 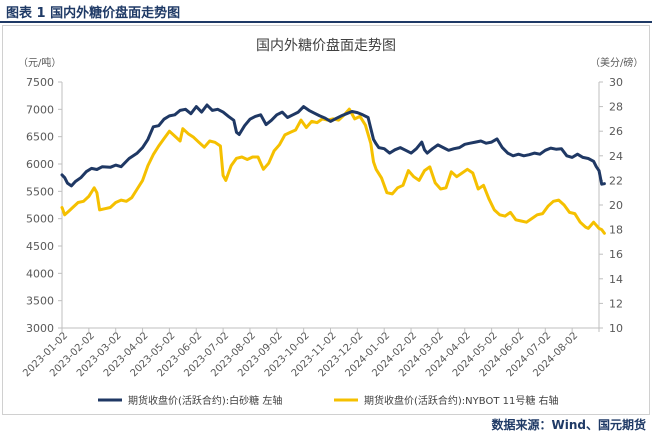 What do you see at coordinates (40, 82) in the screenshot?
I see `left-tick-label: 7500` at bounding box center [40, 82].